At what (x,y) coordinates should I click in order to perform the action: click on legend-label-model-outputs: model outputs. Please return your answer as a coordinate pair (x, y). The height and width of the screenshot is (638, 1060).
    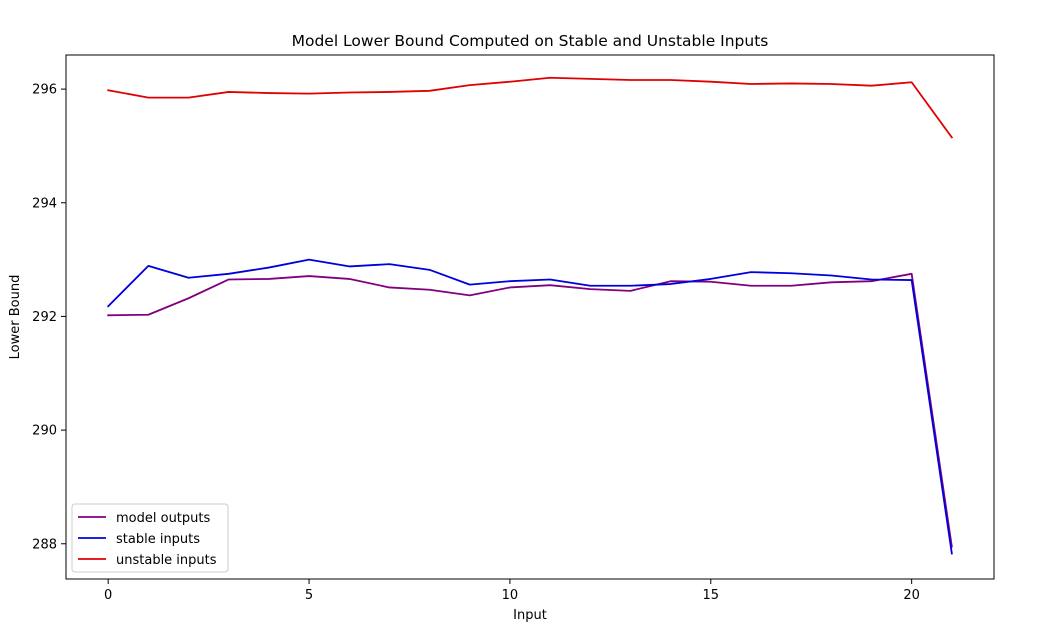
    Looking at the image, I should click on (163, 518).